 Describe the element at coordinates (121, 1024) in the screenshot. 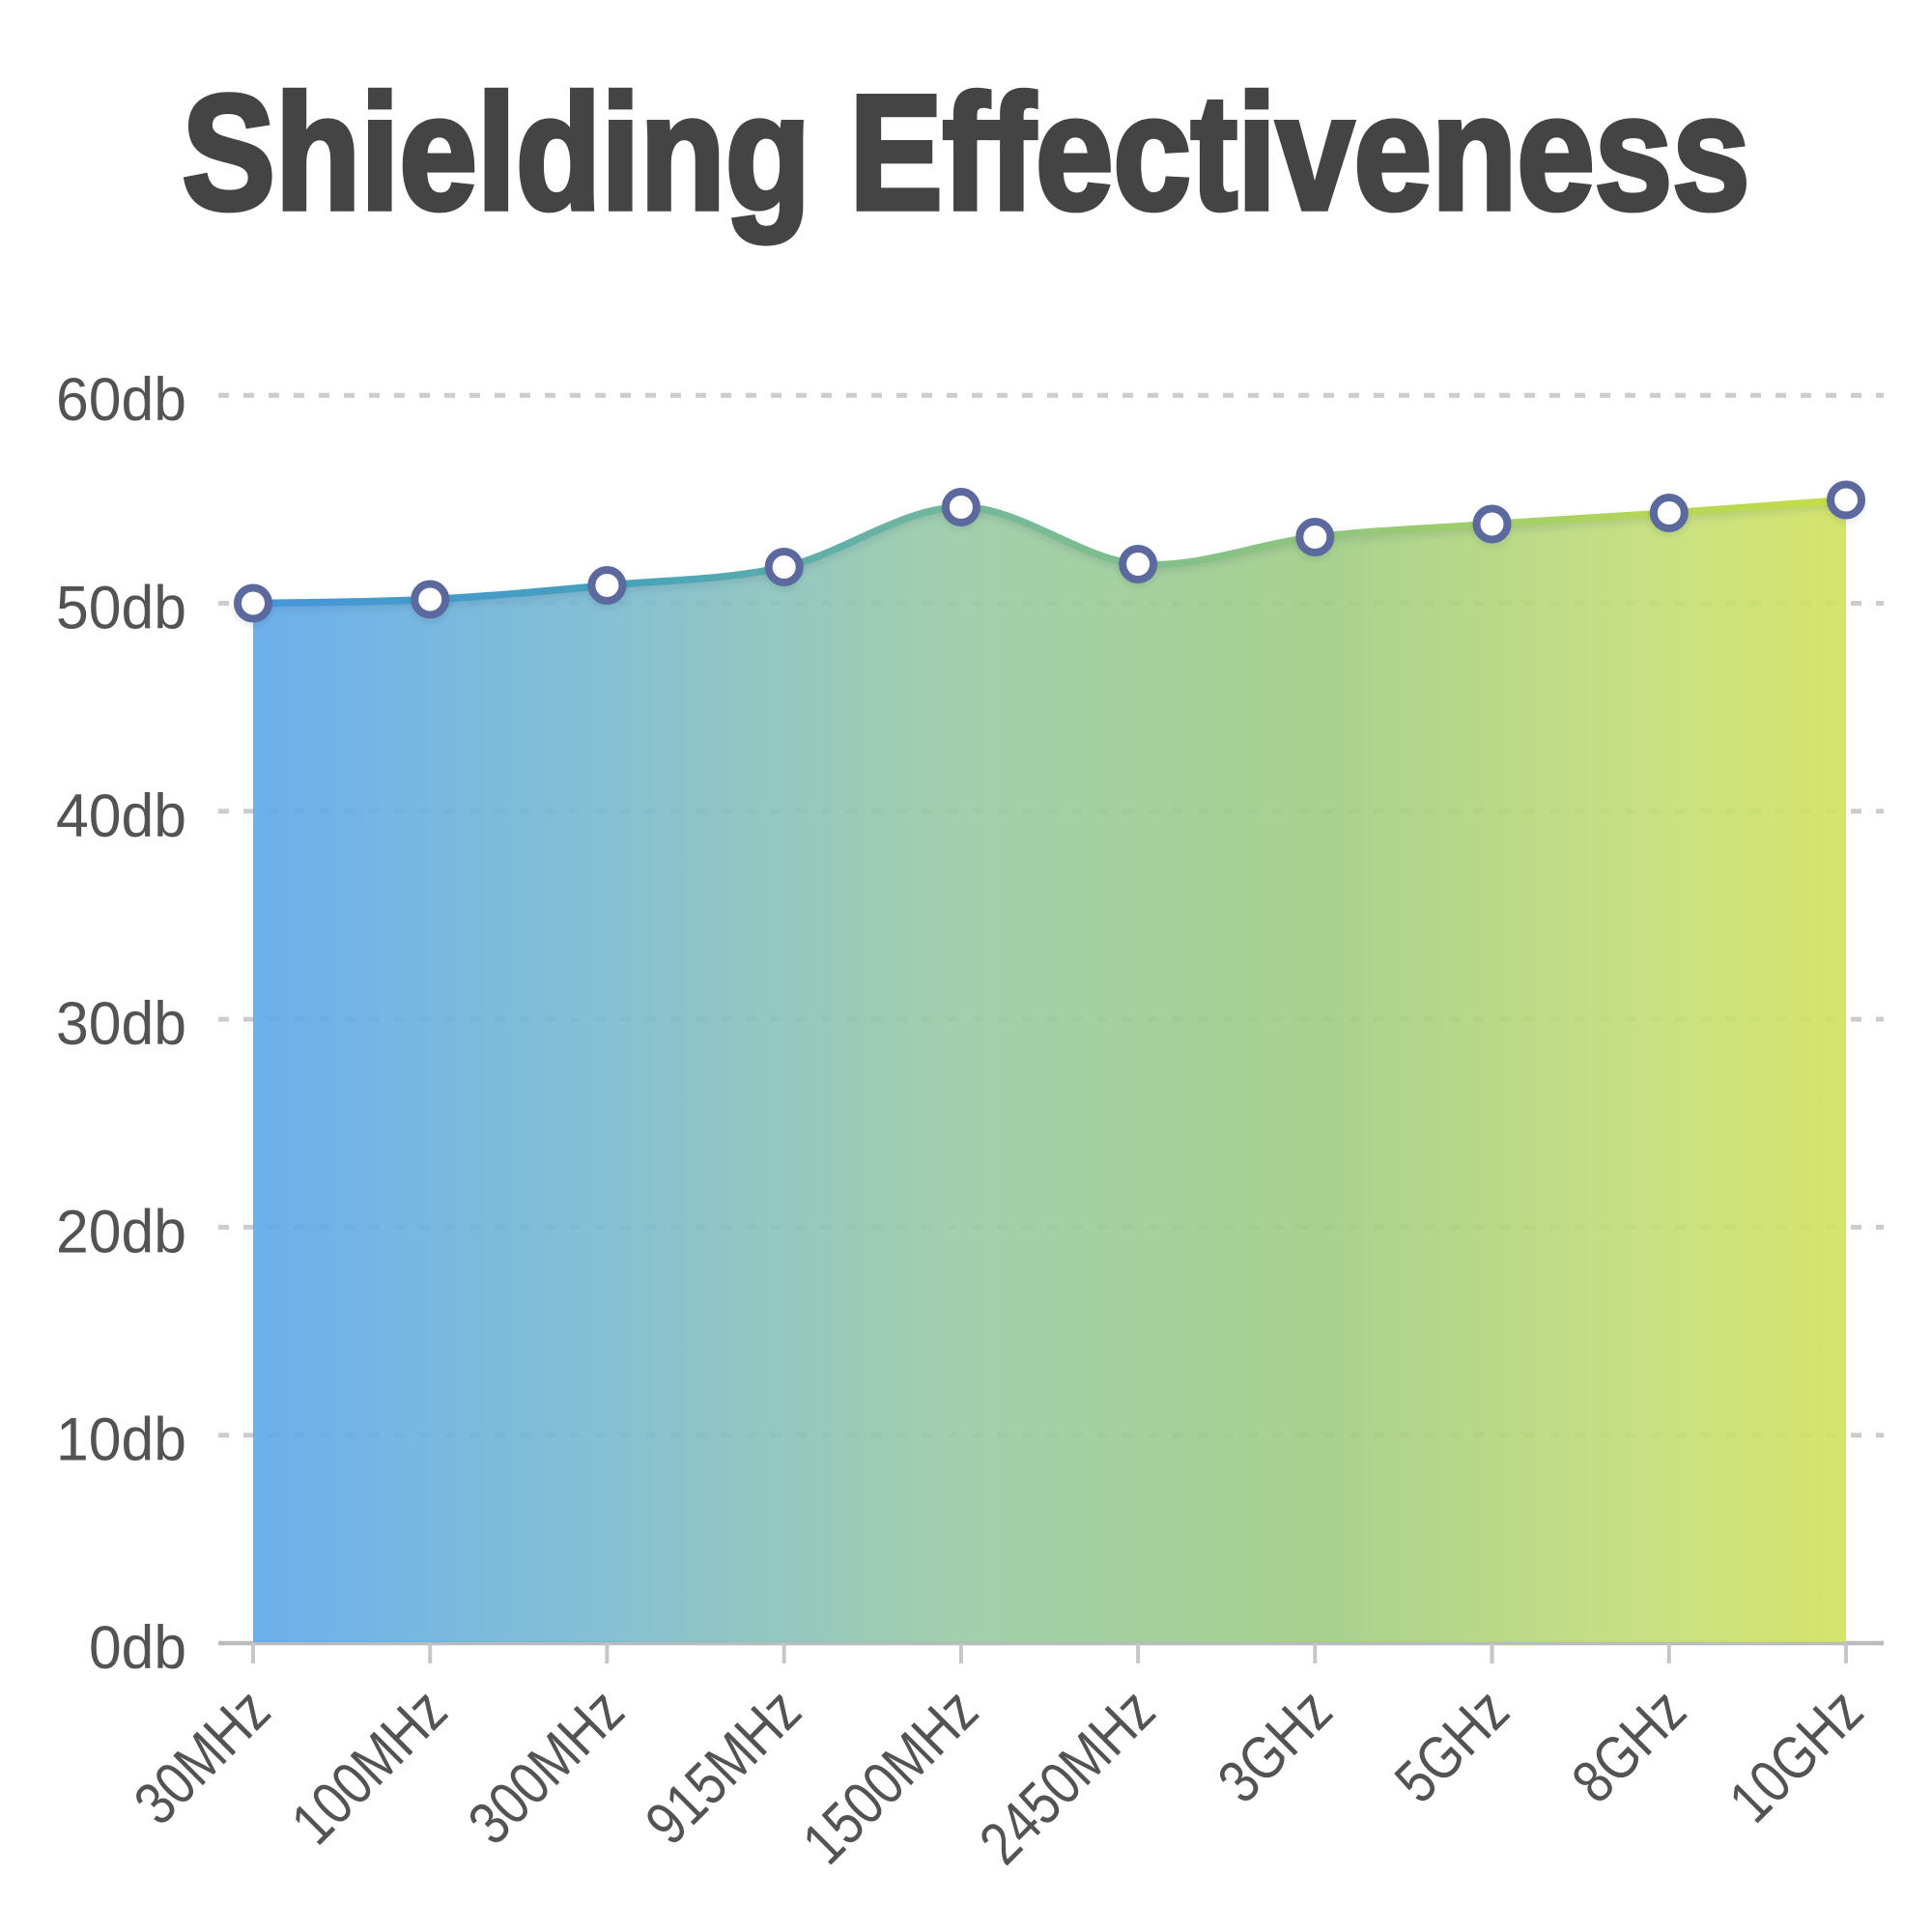

I see `svg-text: 30db` at that location.